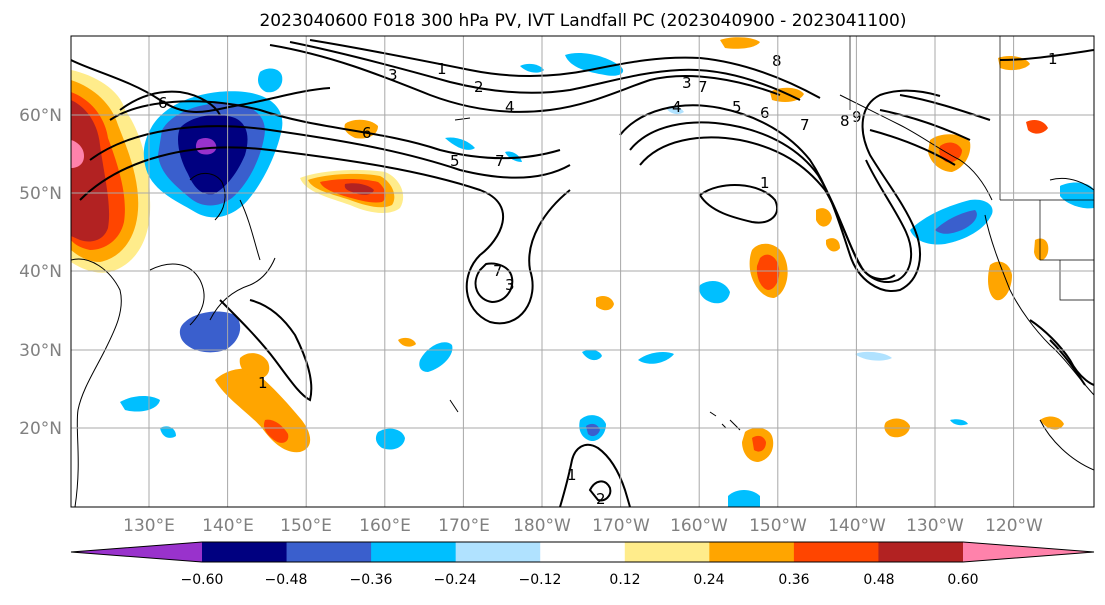 The width and height of the screenshot is (1105, 605). Describe the element at coordinates (212, 155) in the screenshot. I see `cold-anomaly-kamchatka-core` at that location.